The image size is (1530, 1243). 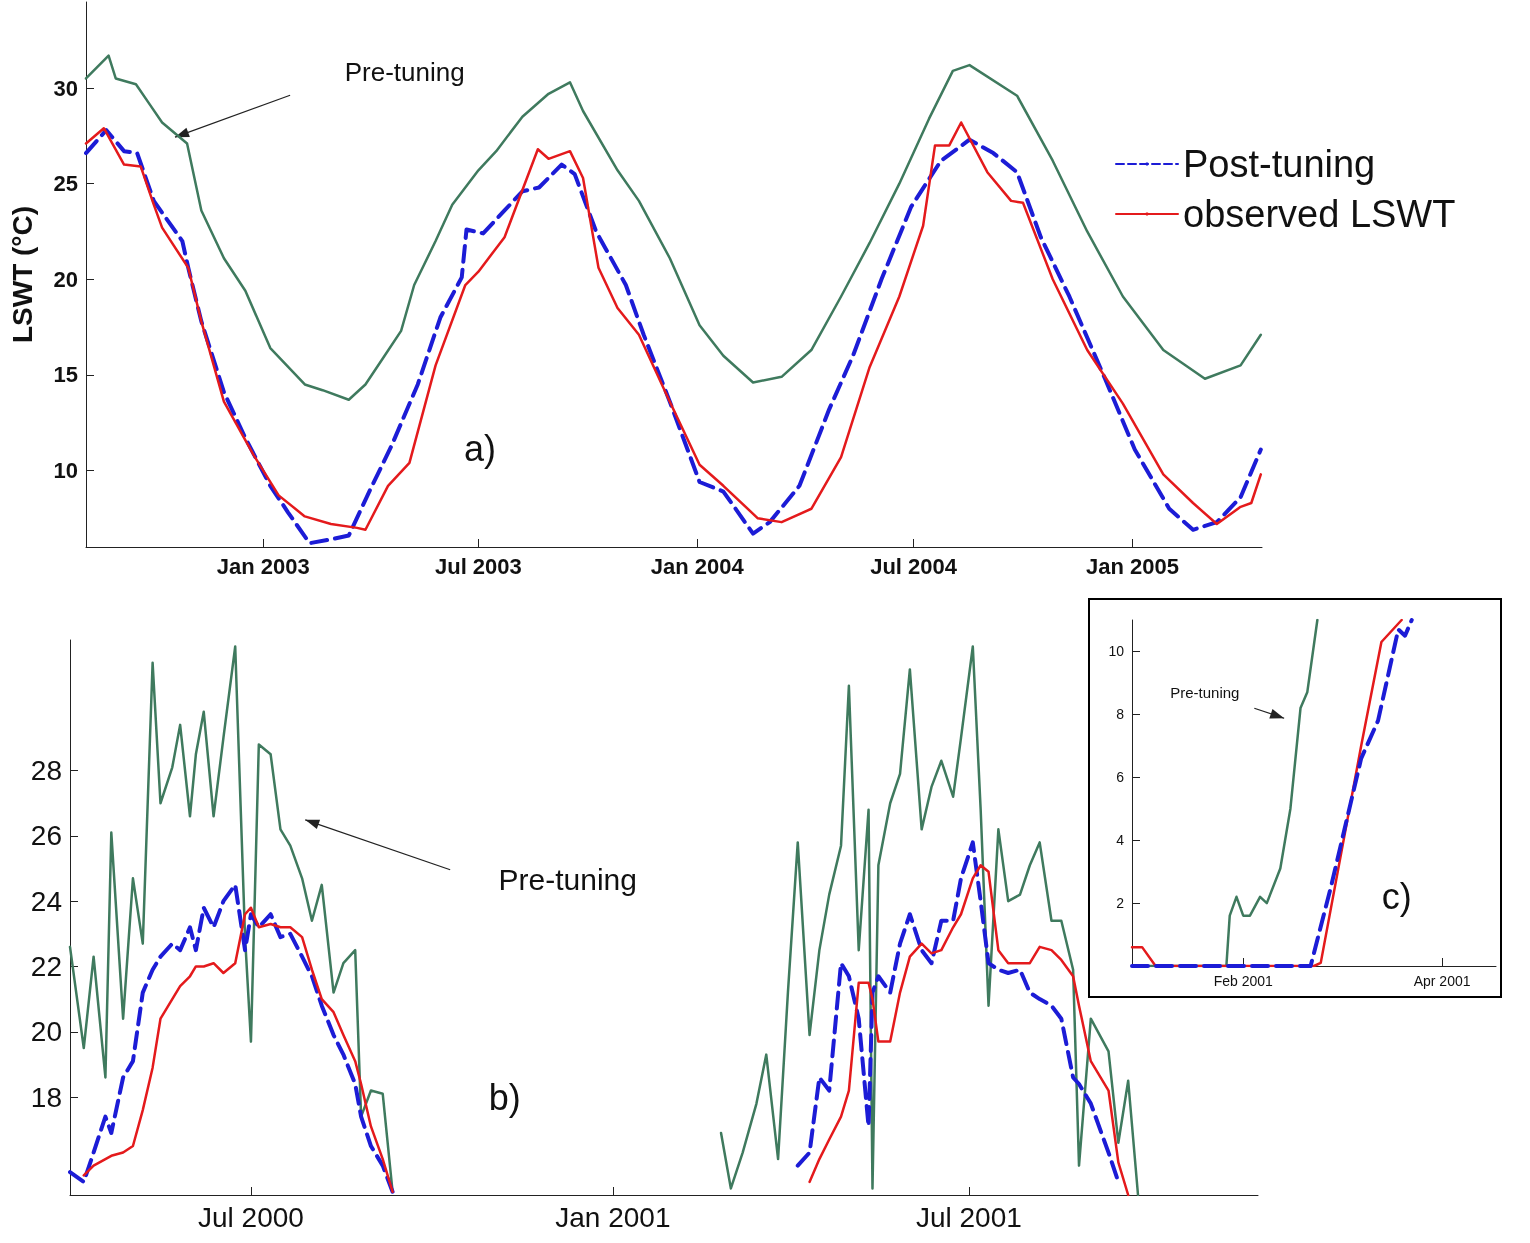 I want to click on x-tick-label: Jan 2004, so click(x=697, y=566).